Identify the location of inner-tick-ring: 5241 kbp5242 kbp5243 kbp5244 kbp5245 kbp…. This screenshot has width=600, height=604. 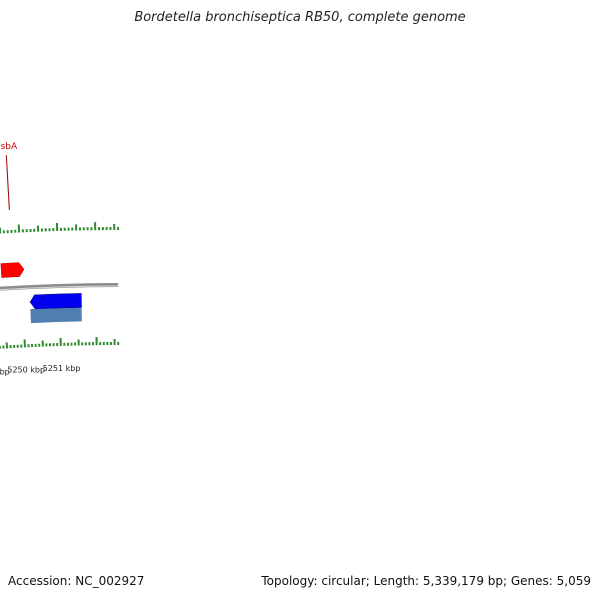
(59, 377).